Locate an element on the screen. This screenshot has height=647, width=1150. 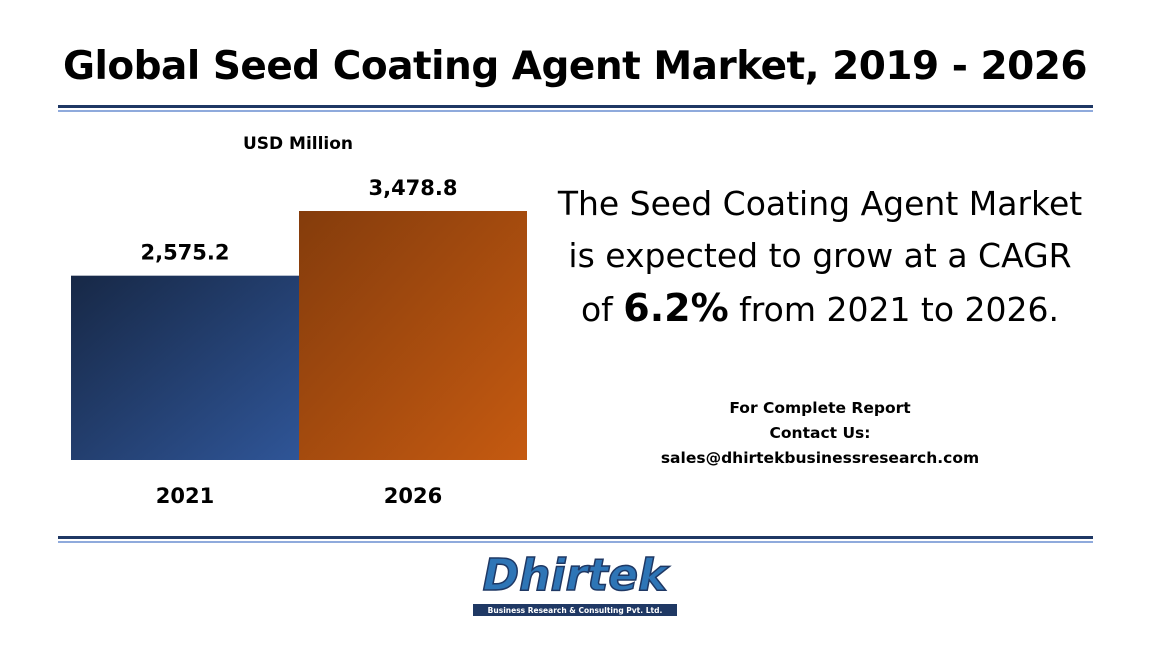
summary-text: from 2021 to 2026. is located at coordinates (899, 309).